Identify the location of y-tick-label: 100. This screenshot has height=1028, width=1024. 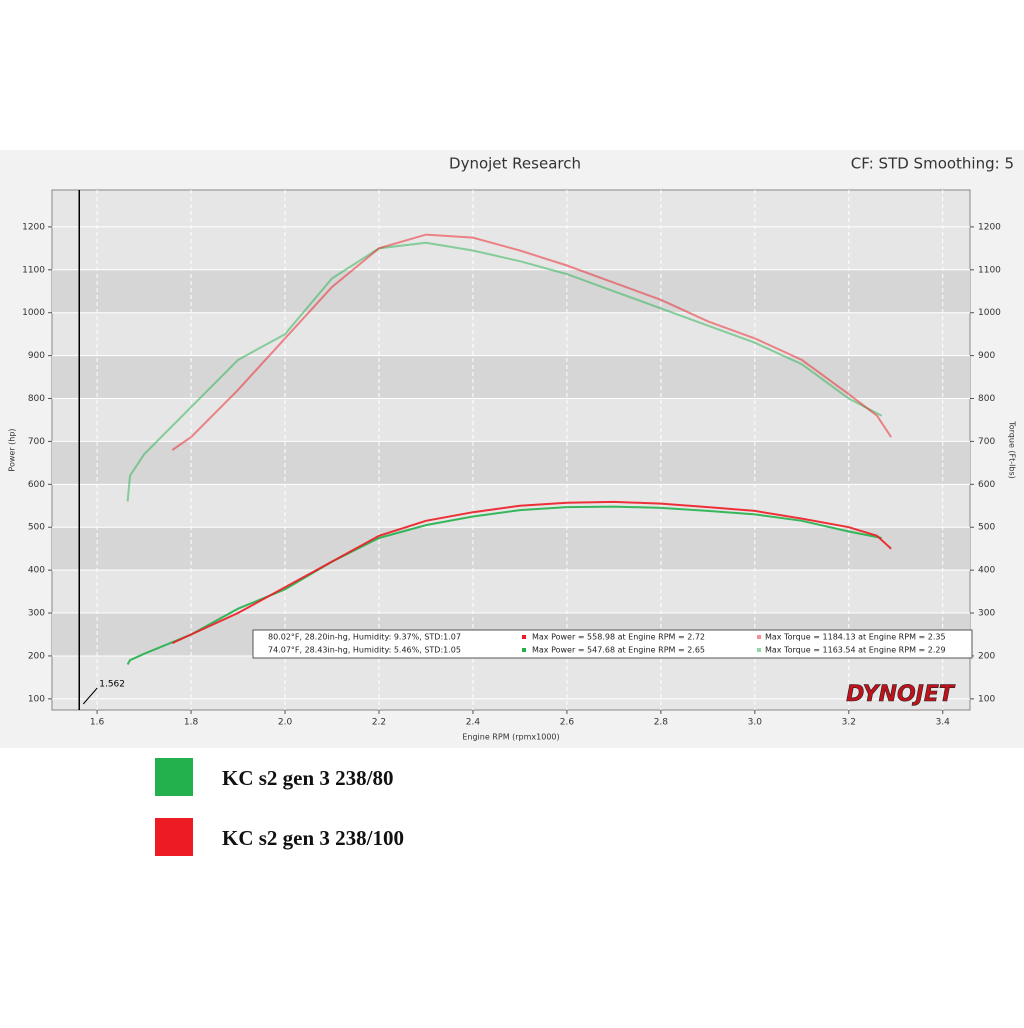
(36, 699).